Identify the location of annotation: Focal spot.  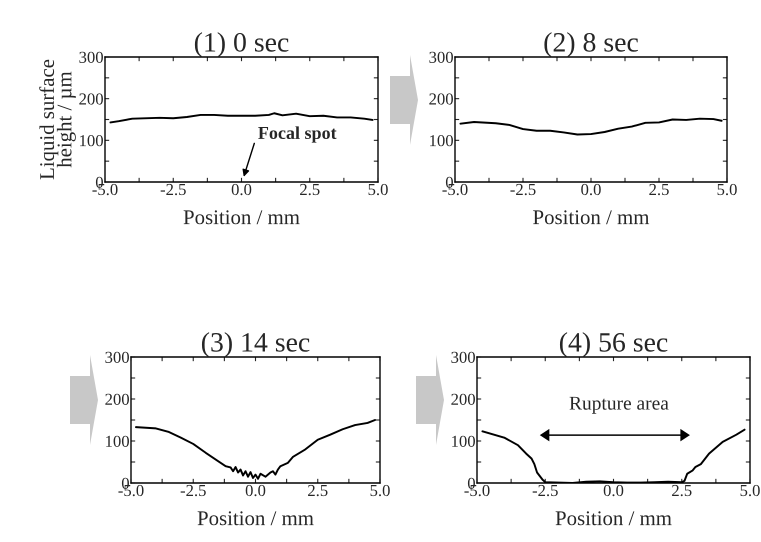
(297, 134).